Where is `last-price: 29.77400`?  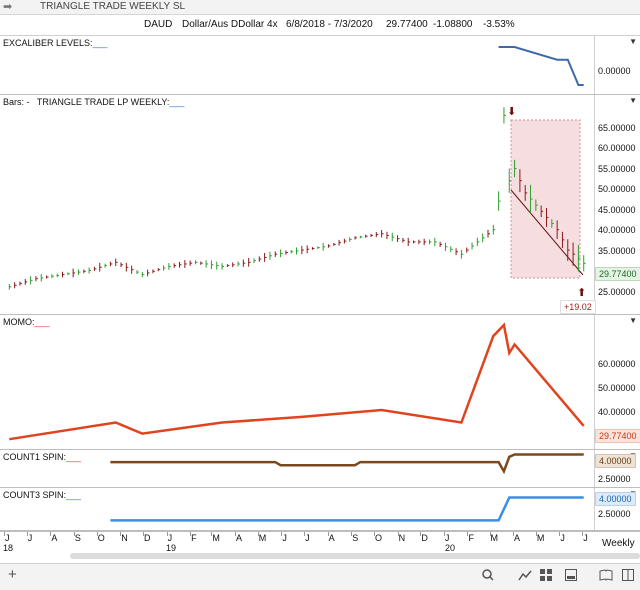
last-price: 29.77400 is located at coordinates (407, 24).